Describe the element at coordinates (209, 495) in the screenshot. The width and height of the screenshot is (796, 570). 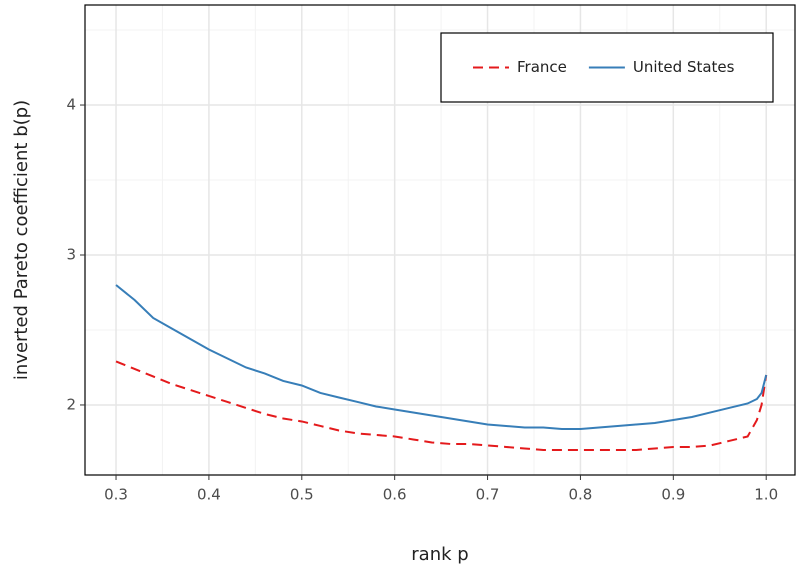
I see `x-tick-label: 0.4` at that location.